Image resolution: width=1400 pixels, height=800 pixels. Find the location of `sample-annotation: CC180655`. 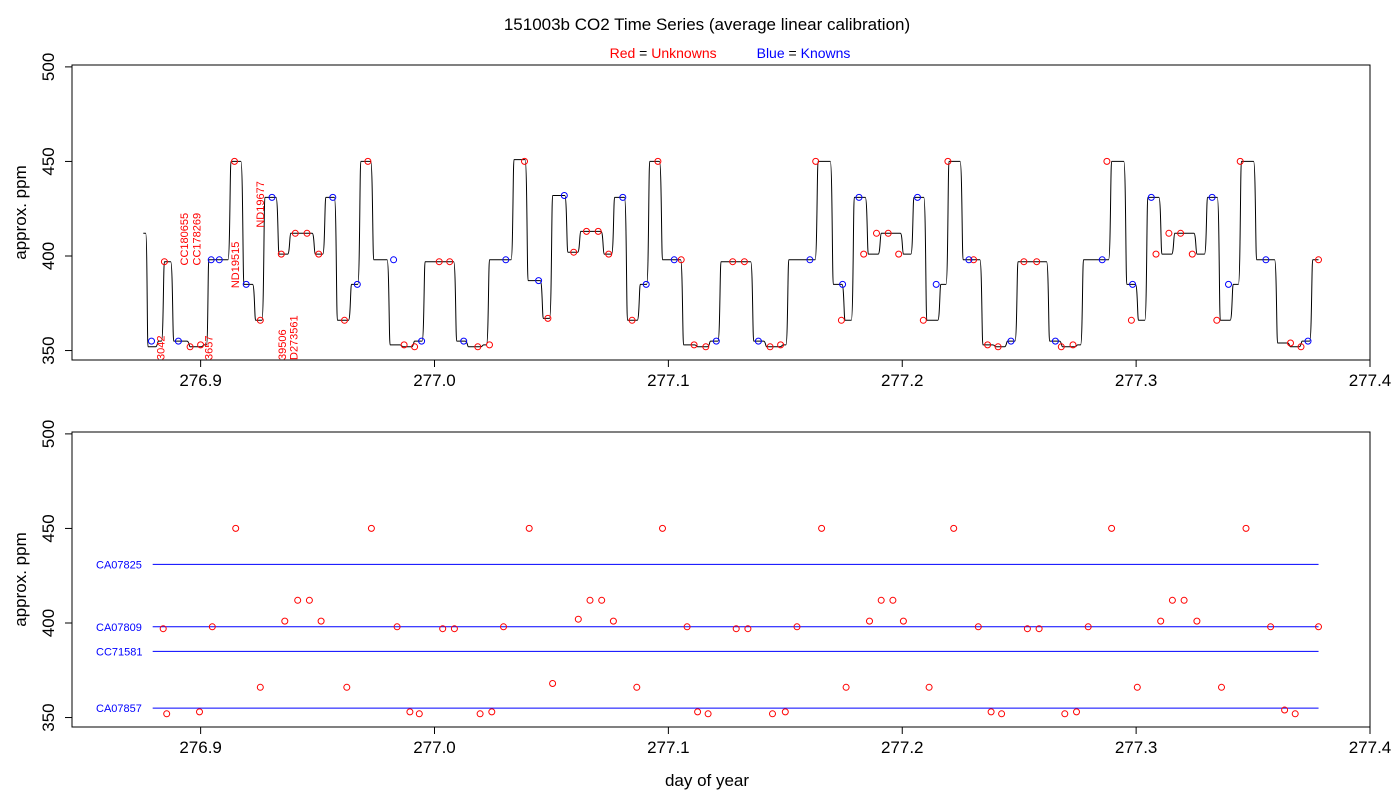

sample-annotation: CC180655 is located at coordinates (185, 239).